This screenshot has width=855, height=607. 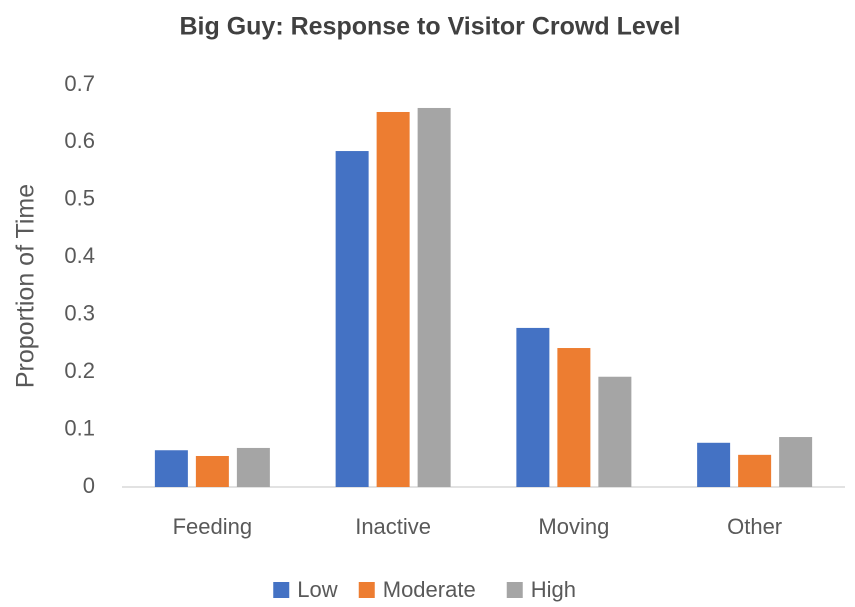 What do you see at coordinates (79, 427) in the screenshot?
I see `y-tick-label: 0.1` at bounding box center [79, 427].